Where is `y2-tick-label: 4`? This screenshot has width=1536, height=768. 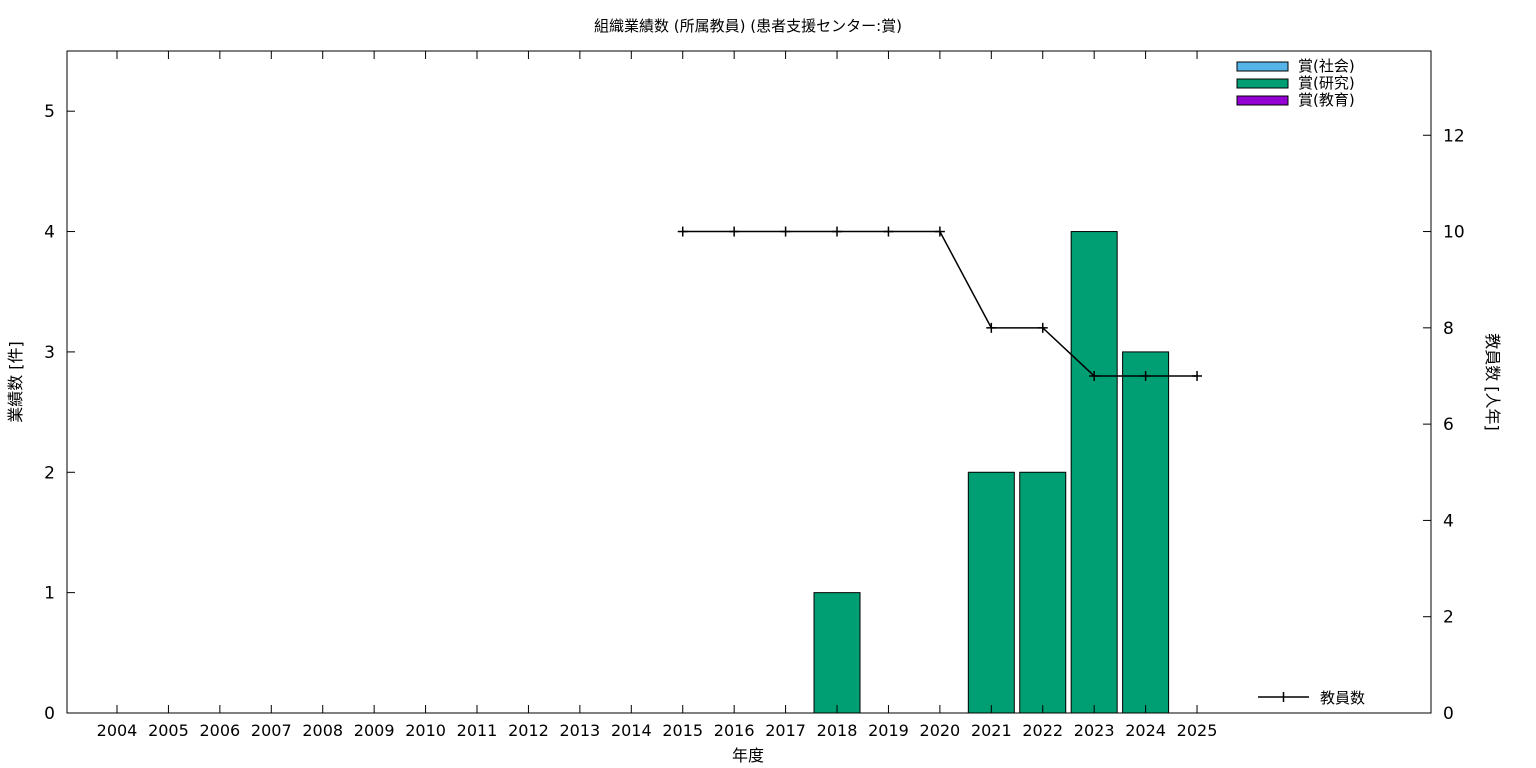 y2-tick-label: 4 is located at coordinates (1448, 521).